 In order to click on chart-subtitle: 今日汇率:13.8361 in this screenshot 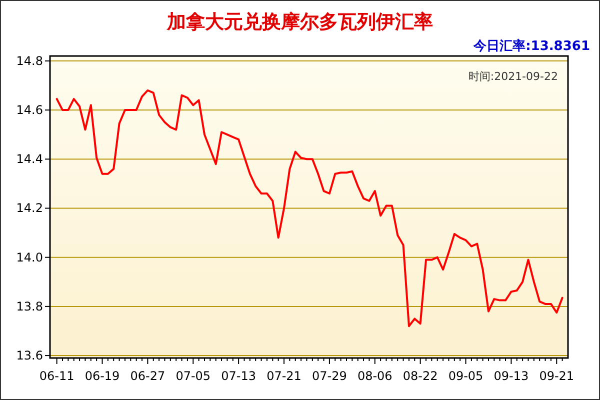, I will do `click(531, 46)`.